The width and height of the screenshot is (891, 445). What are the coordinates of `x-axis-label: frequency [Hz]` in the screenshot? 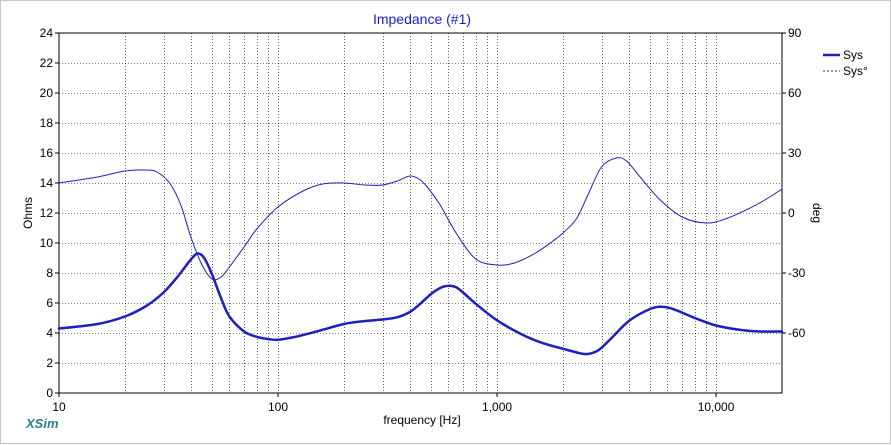 It's located at (421, 420).